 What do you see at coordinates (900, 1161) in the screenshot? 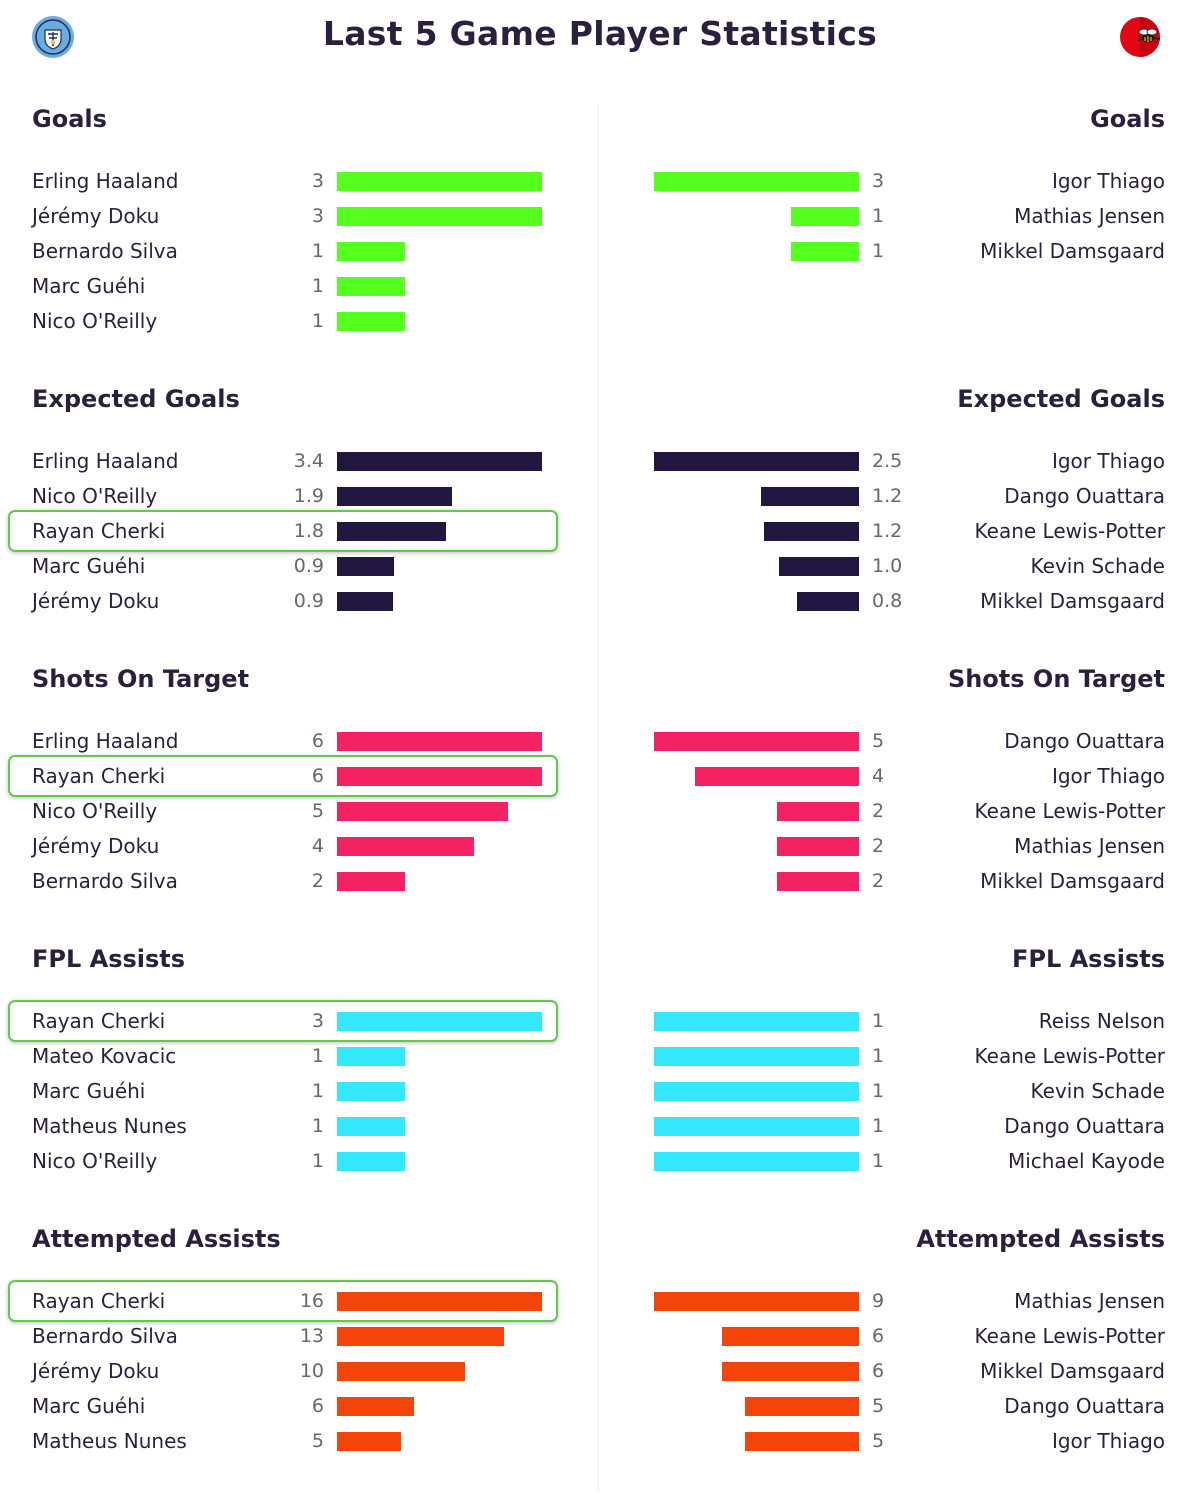
I see `player-row: Michael Kayode 1` at bounding box center [900, 1161].